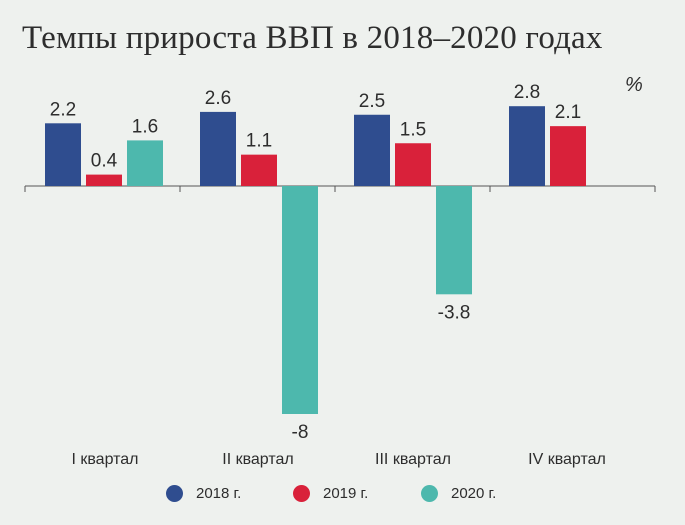  Describe the element at coordinates (259, 170) in the screenshot. I see `bar-2019г-q2` at that location.